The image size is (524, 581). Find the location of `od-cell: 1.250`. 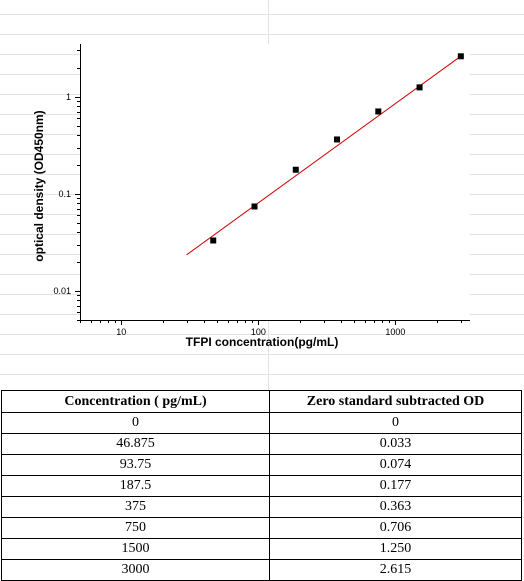

od-cell: 1.250 is located at coordinates (395, 549).